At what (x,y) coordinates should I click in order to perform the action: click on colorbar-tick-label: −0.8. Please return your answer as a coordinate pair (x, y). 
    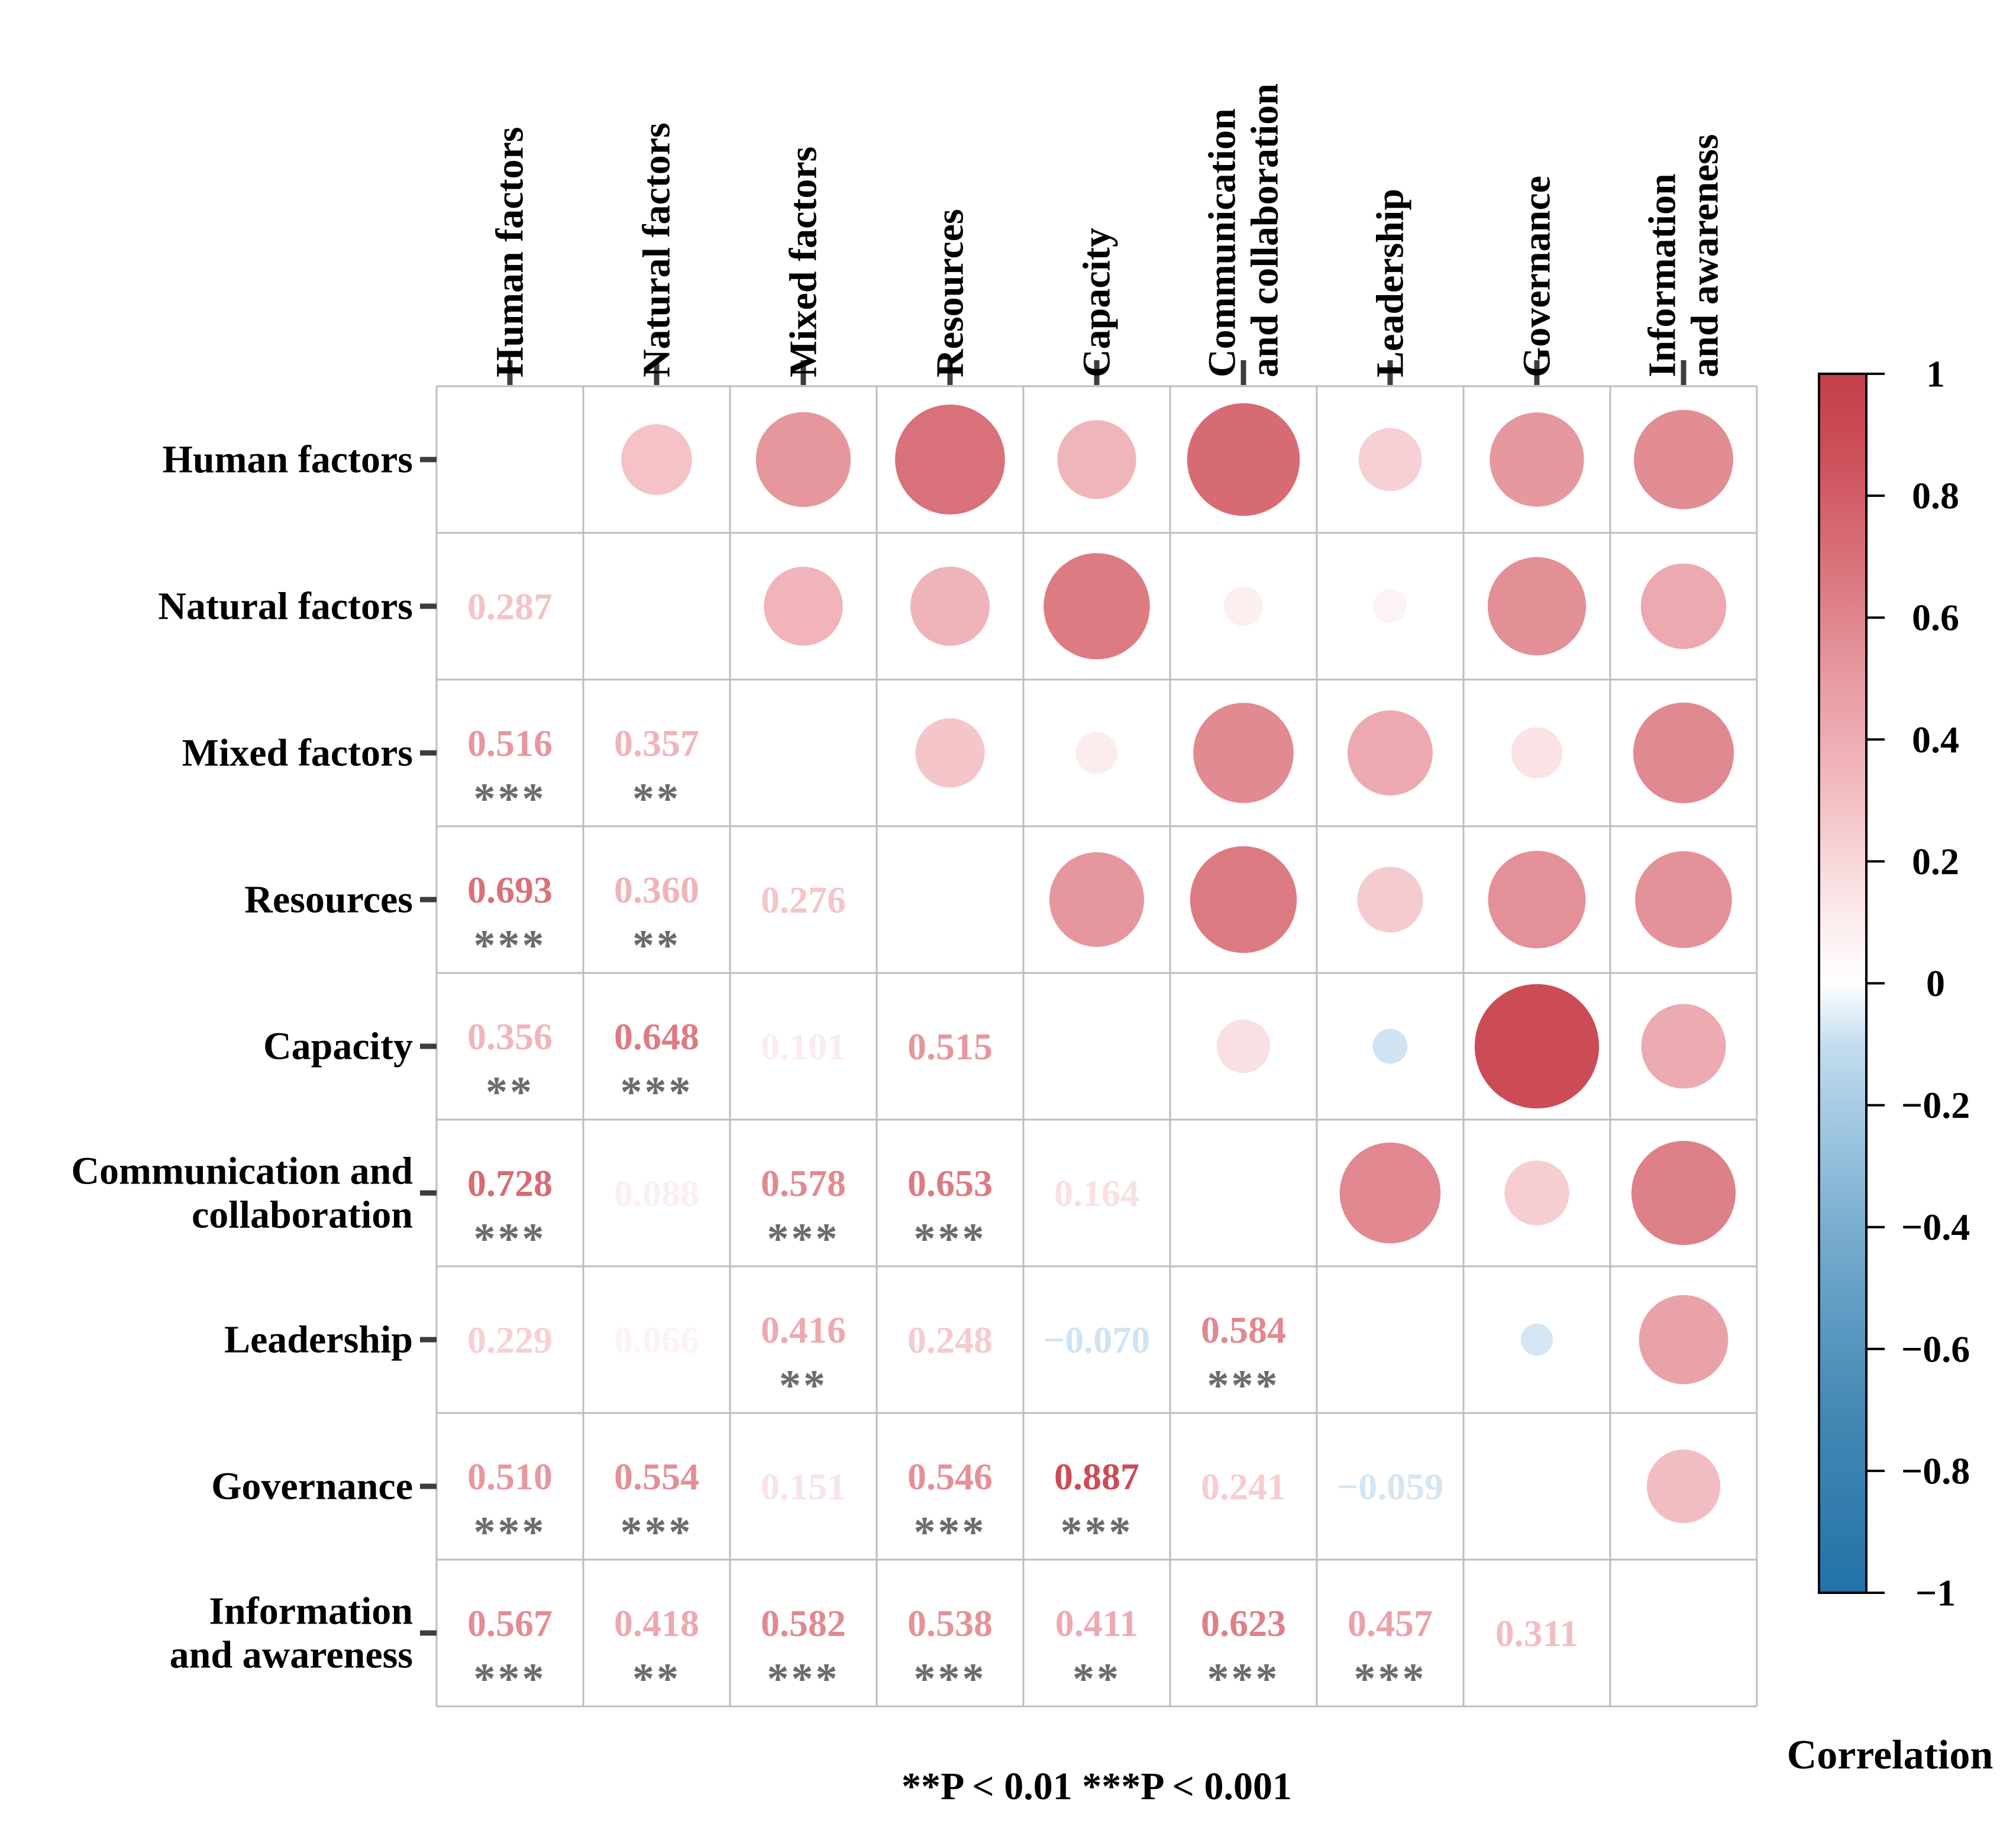
    Looking at the image, I should click on (1935, 1471).